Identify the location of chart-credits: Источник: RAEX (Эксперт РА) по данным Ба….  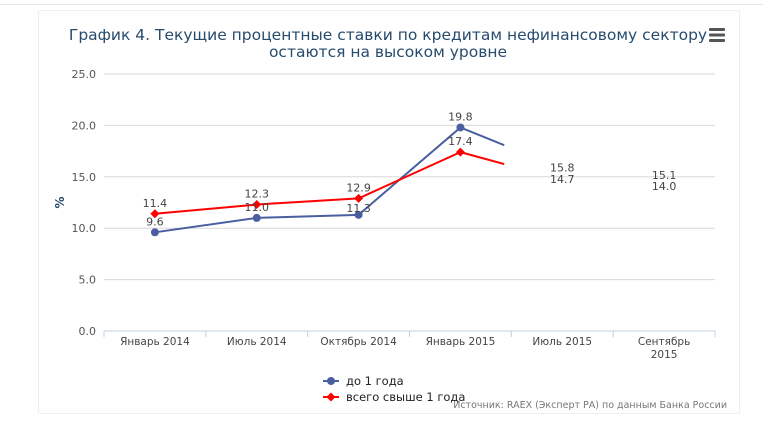
(590, 405).